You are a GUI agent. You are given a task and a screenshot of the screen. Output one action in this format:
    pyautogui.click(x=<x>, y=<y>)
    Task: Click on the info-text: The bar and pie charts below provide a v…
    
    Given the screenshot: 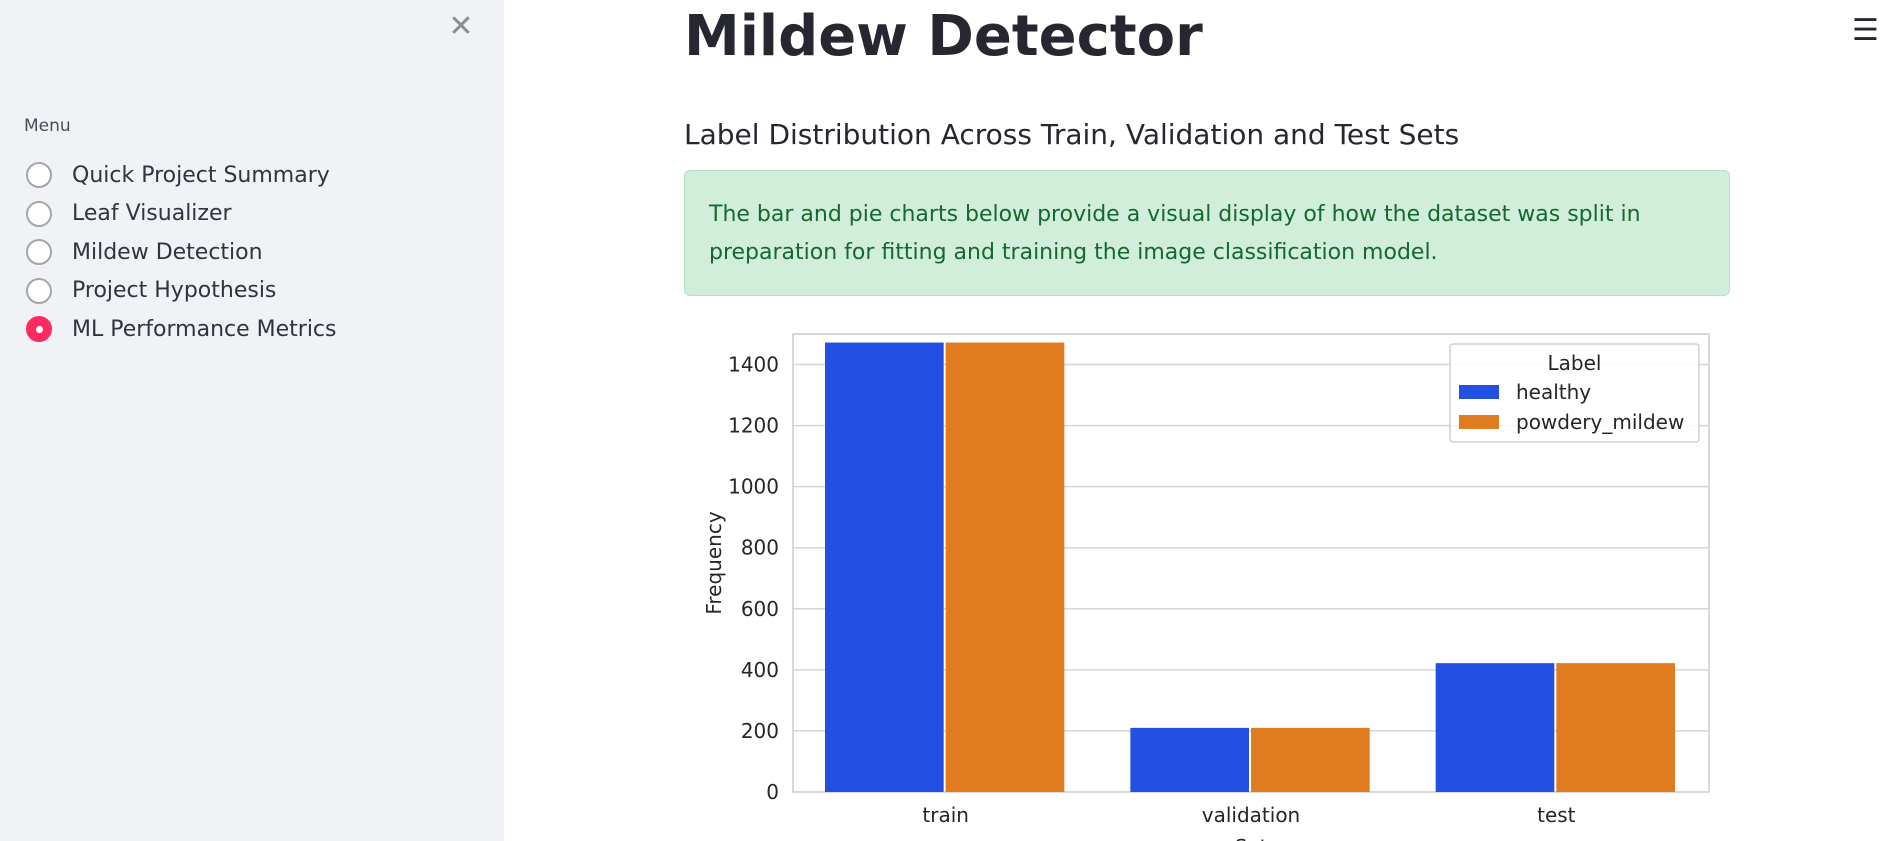 What is the action you would take?
    pyautogui.click(x=1175, y=233)
    